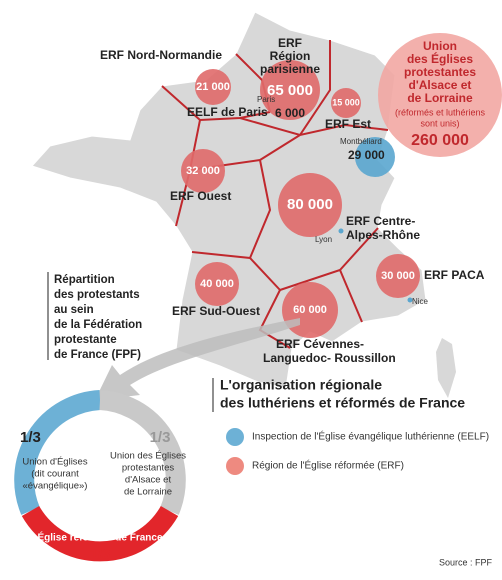 The image size is (502, 580). I want to click on donut-title: au sein, so click(74, 310).